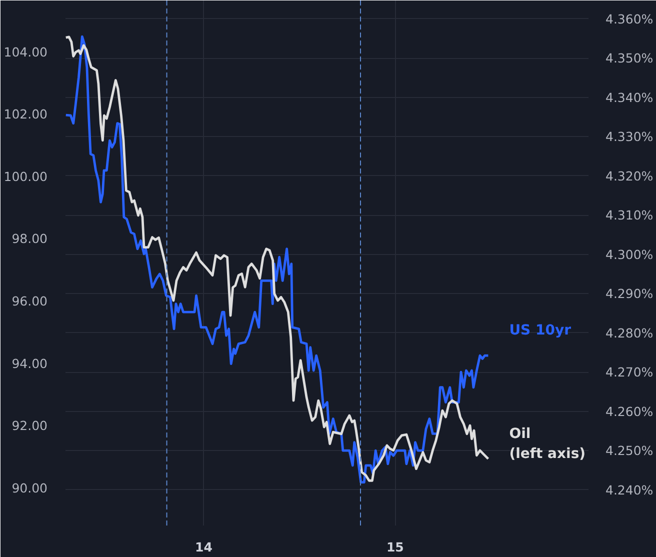 Image resolution: width=656 pixels, height=557 pixels. Describe the element at coordinates (630, 294) in the screenshot. I see `y2-tick-label: 4.290%` at that location.